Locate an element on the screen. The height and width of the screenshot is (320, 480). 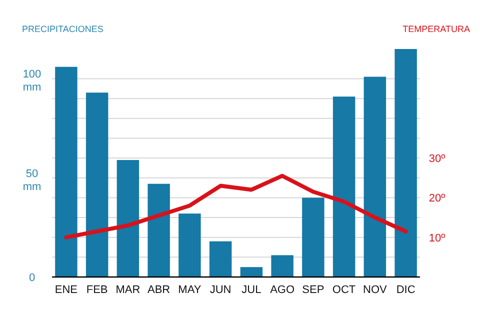
y2-tick-label: 20º is located at coordinates (437, 198).